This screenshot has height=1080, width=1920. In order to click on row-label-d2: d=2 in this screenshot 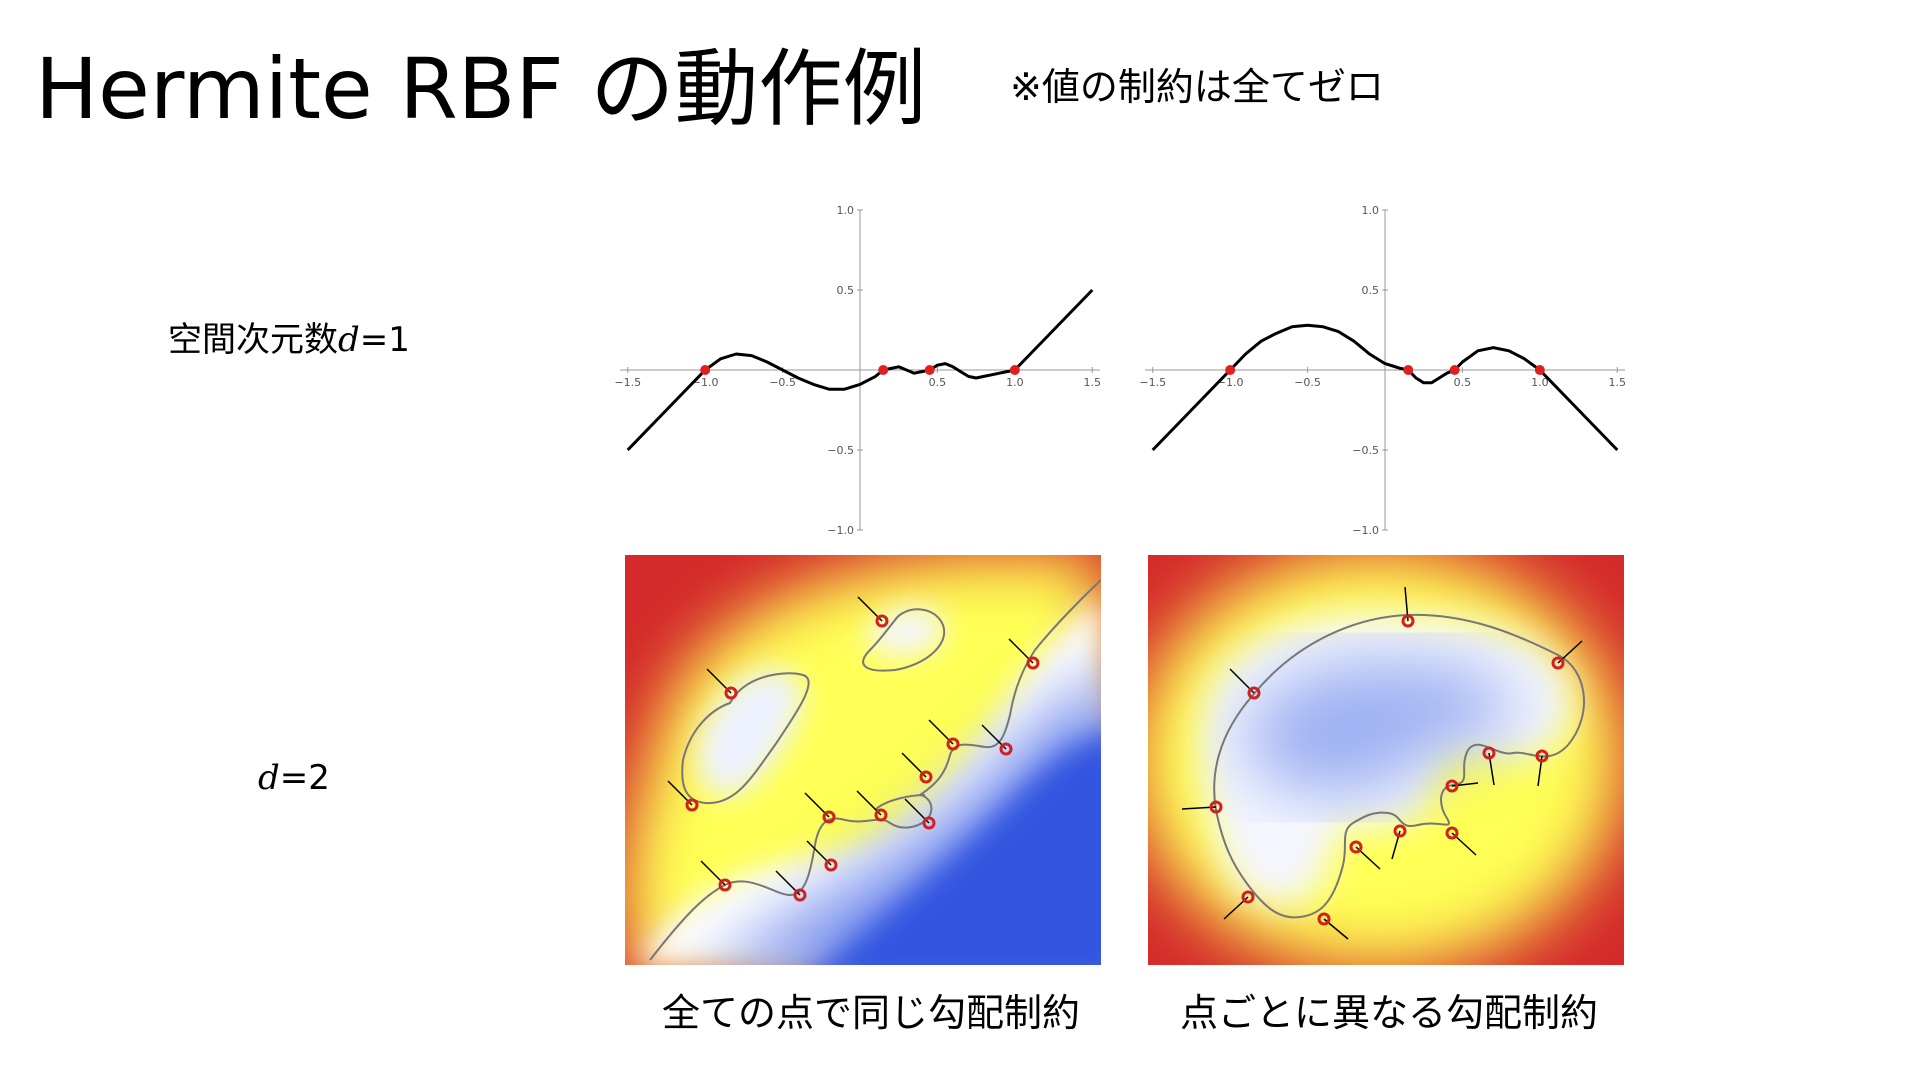, I will do `click(294, 778)`.